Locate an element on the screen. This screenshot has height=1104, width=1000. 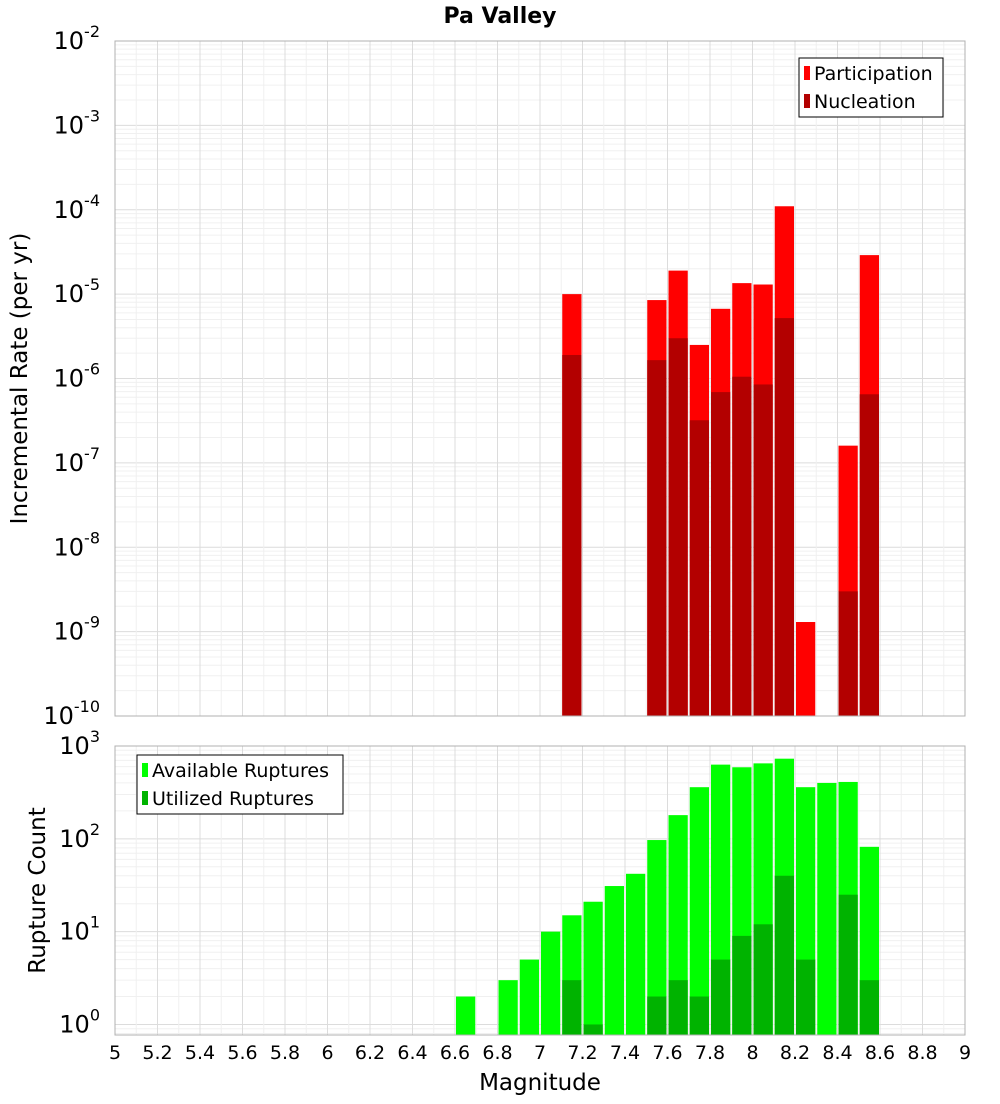
y-tick-exponent: 3 is located at coordinates (95, 736).